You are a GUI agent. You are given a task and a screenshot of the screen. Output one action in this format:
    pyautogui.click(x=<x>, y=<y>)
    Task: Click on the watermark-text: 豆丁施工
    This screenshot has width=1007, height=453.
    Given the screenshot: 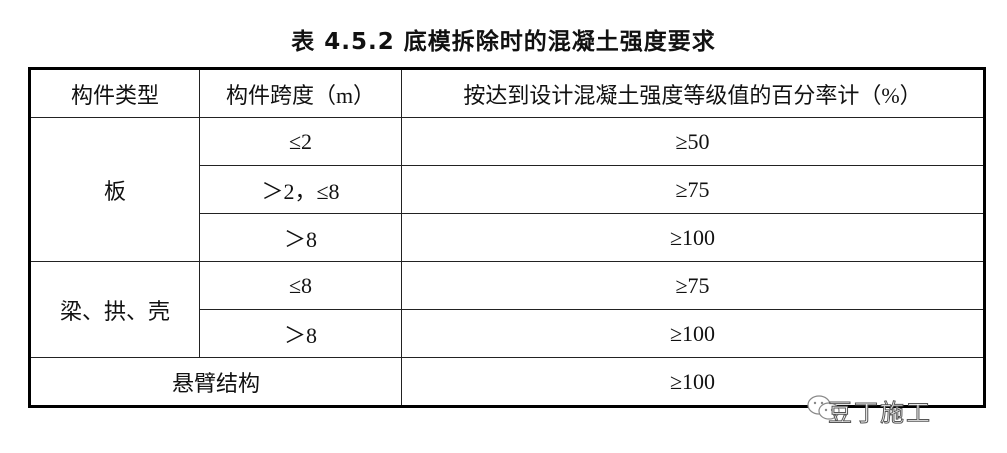 What is the action you would take?
    pyautogui.click(x=880, y=413)
    